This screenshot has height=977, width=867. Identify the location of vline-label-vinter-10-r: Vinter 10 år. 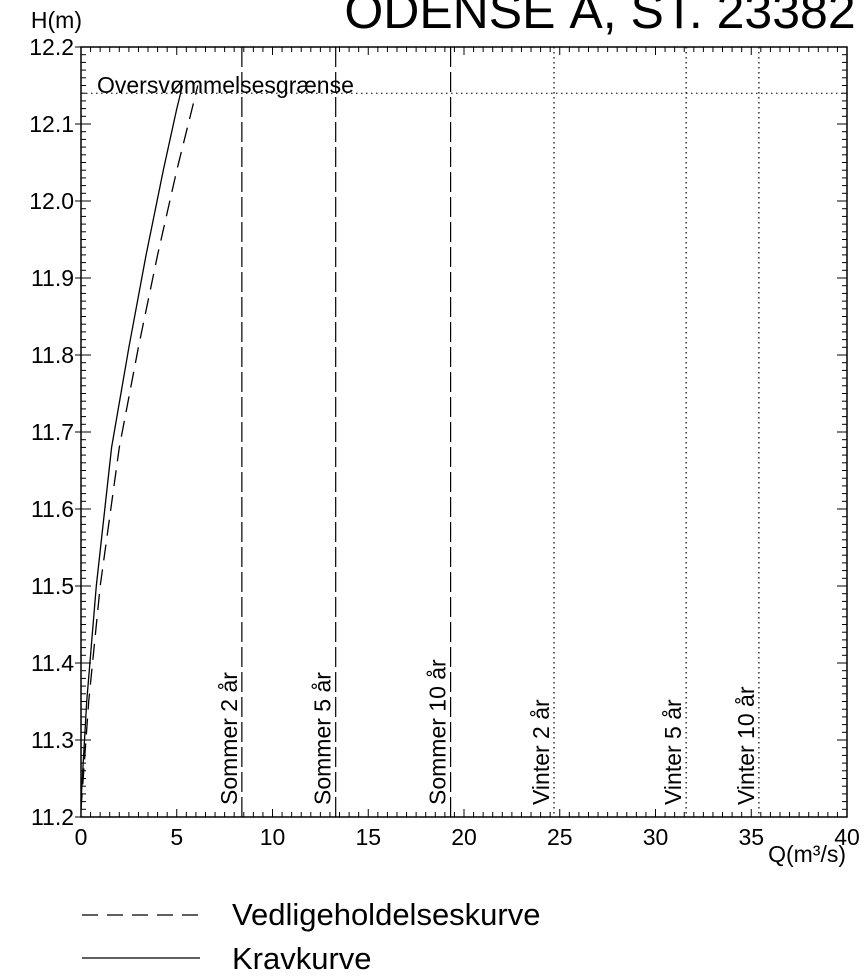
(746, 745).